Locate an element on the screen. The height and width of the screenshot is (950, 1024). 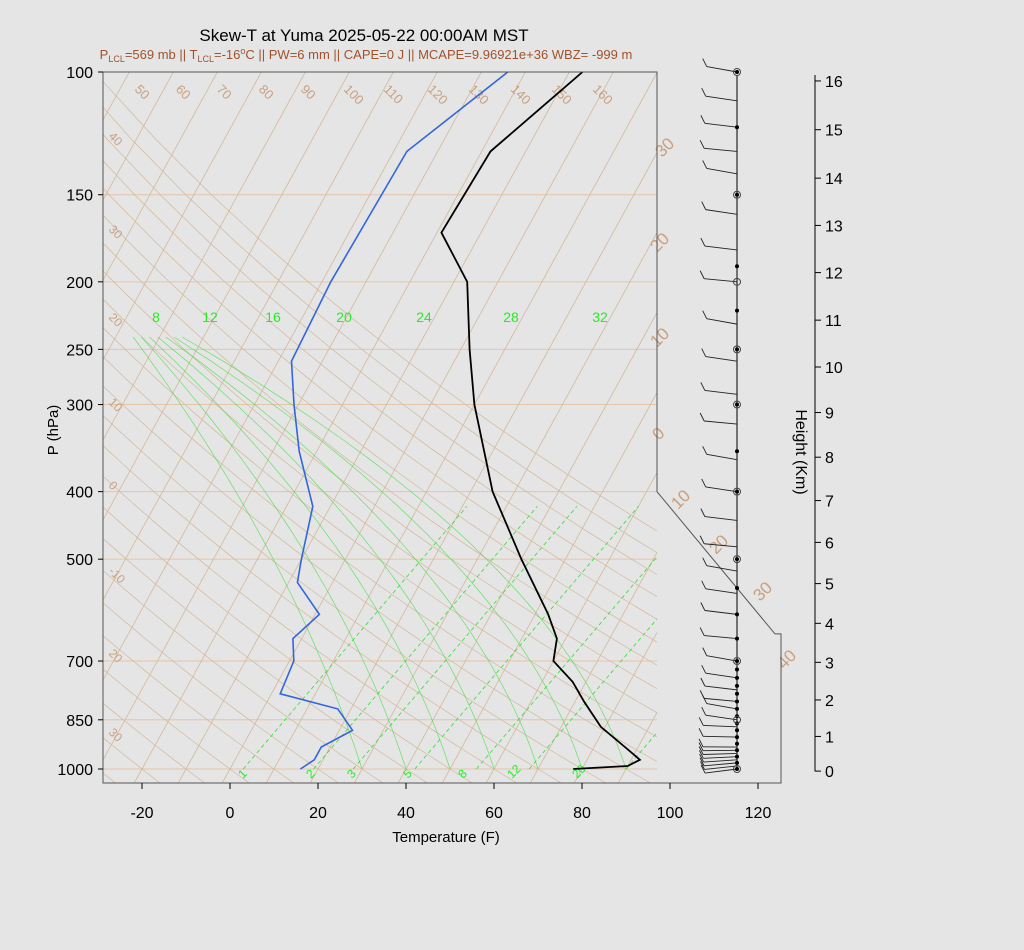
temperature-tick-label: 80 is located at coordinates (582, 813).